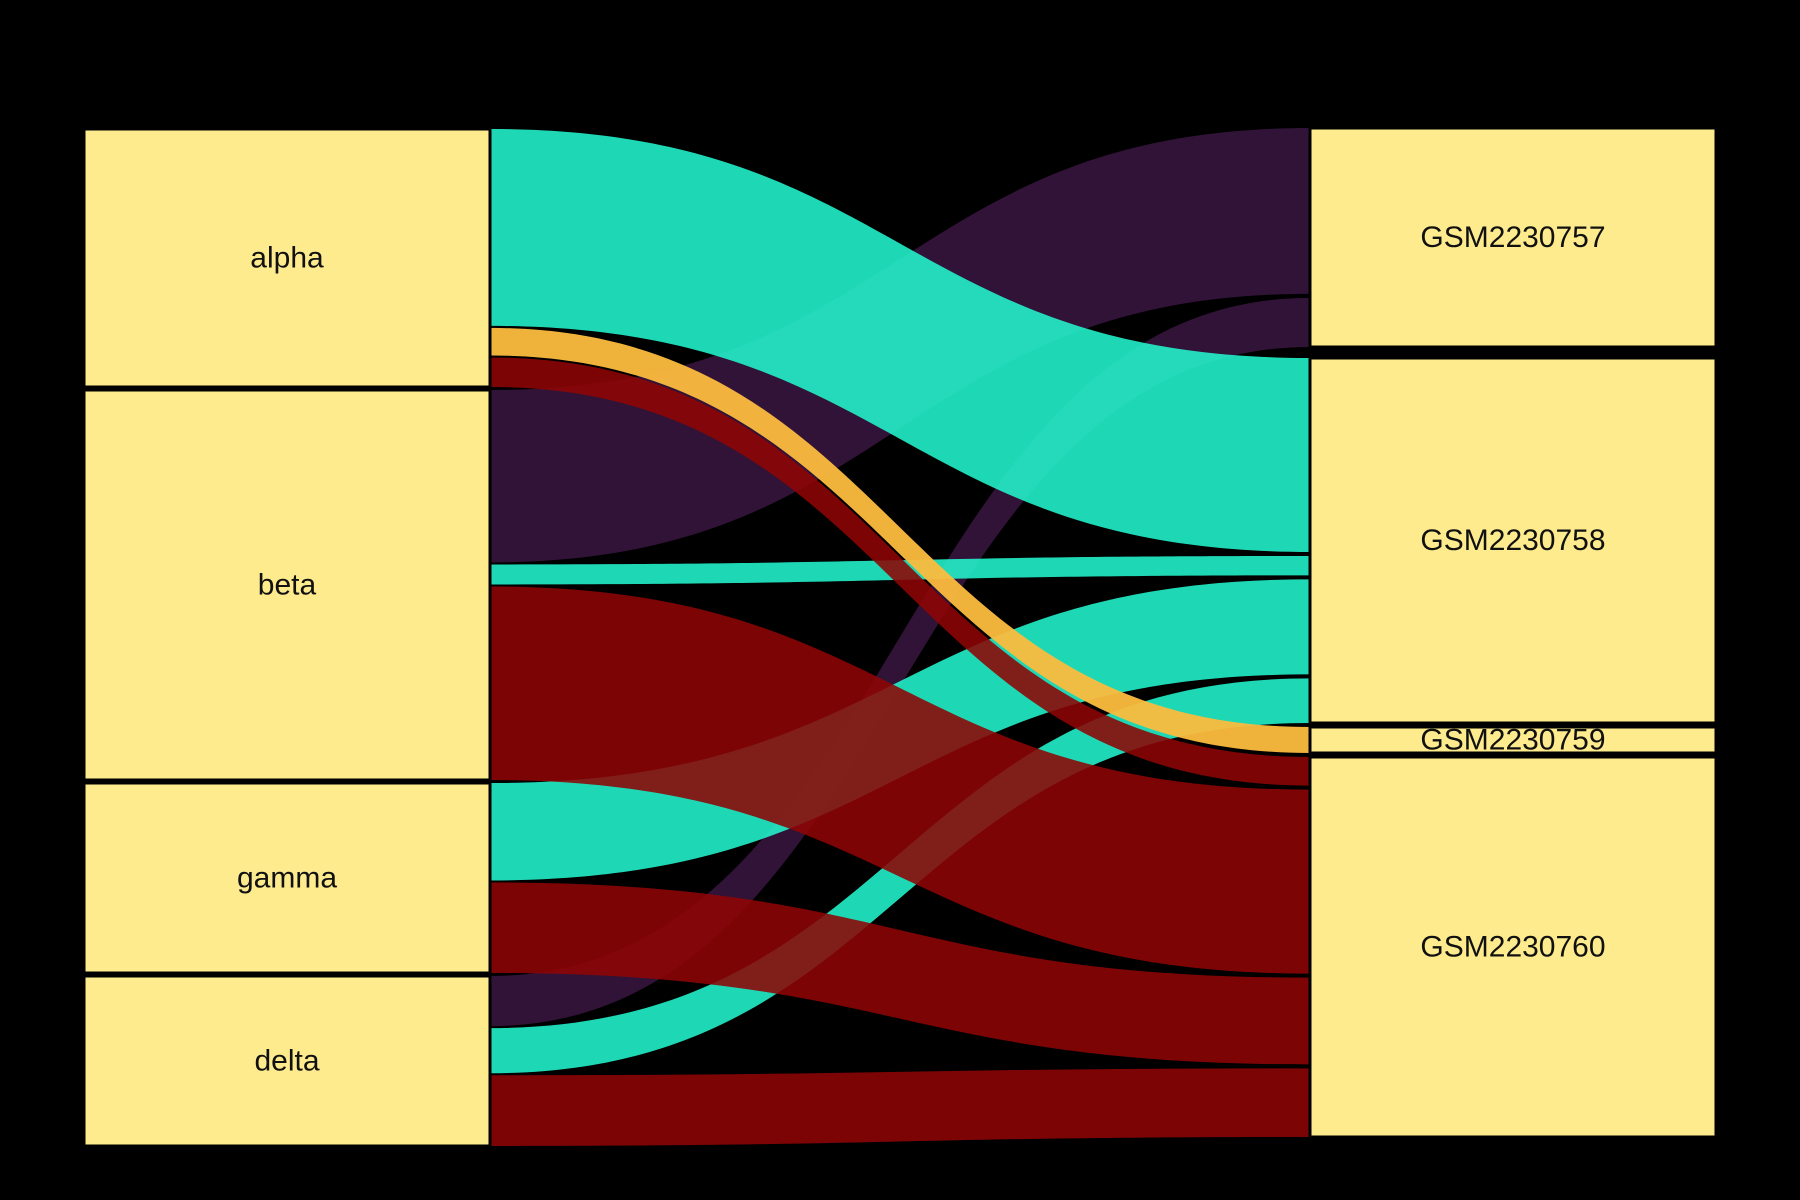 Image resolution: width=1800 pixels, height=1200 pixels. Describe the element at coordinates (900, 780) in the screenshot. I see `link-beta-gsm2230760` at that location.